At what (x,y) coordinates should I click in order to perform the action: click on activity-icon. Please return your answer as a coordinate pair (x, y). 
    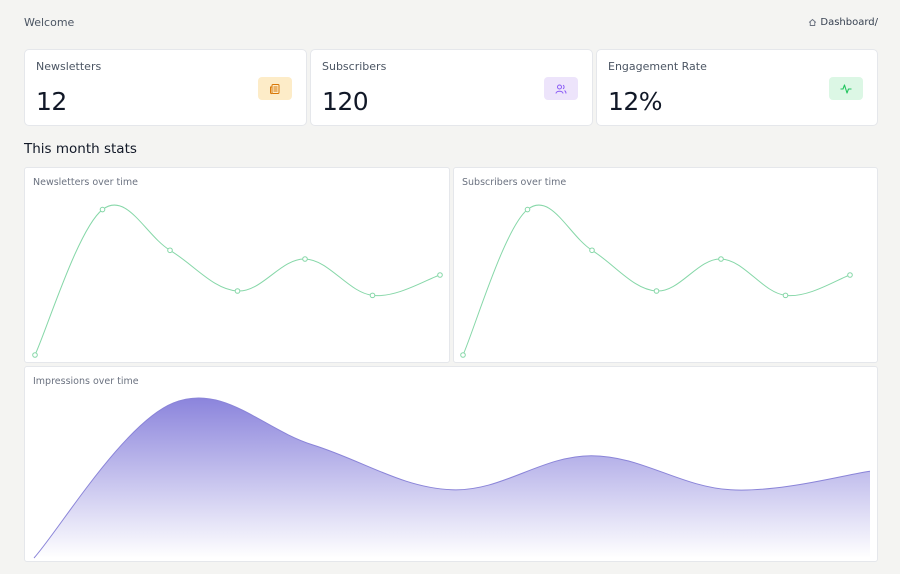
    Looking at the image, I should click on (846, 88).